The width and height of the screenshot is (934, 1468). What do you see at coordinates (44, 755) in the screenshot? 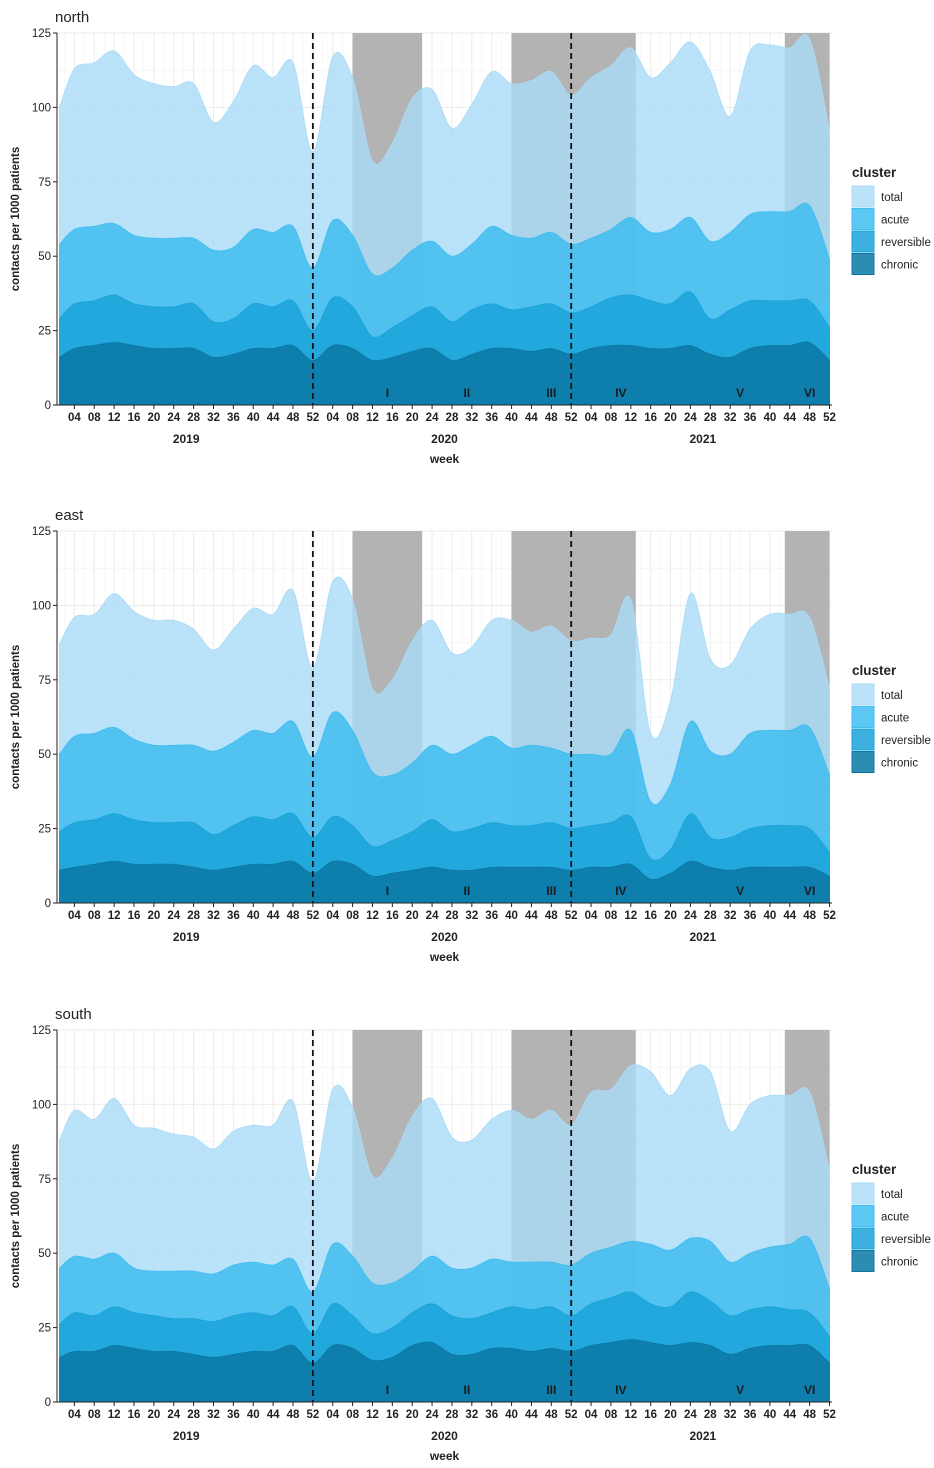
I see `y-tick-label: 50` at bounding box center [44, 755].